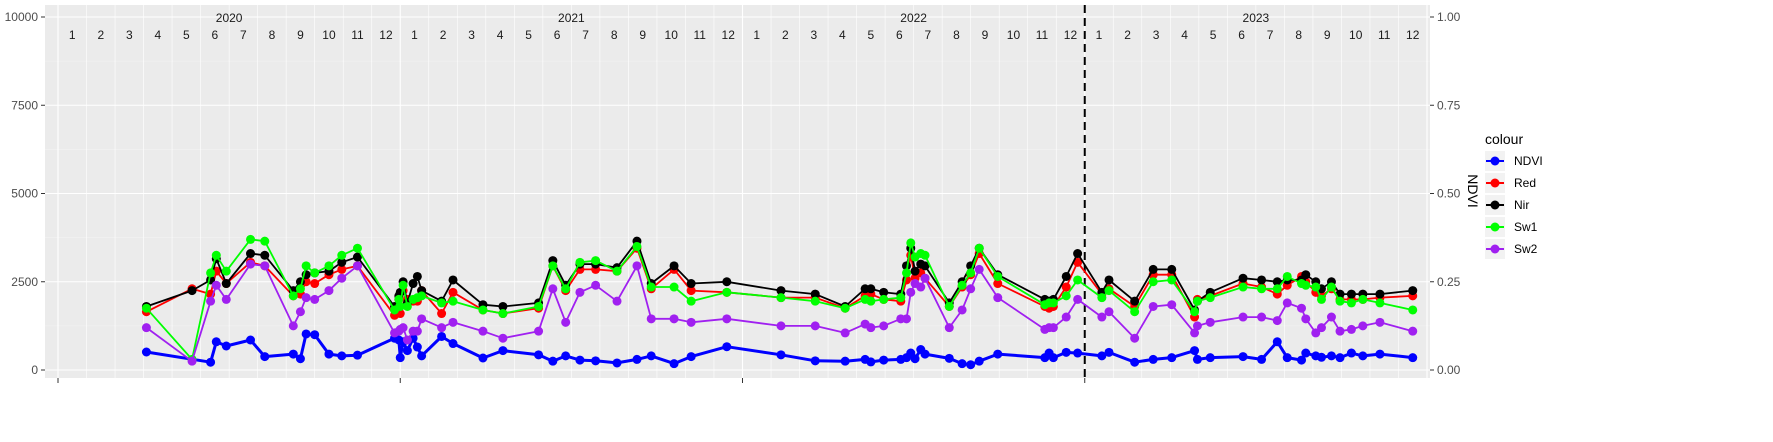  Describe the element at coordinates (899, 35) in the screenshot. I see `month-label: 6` at that location.